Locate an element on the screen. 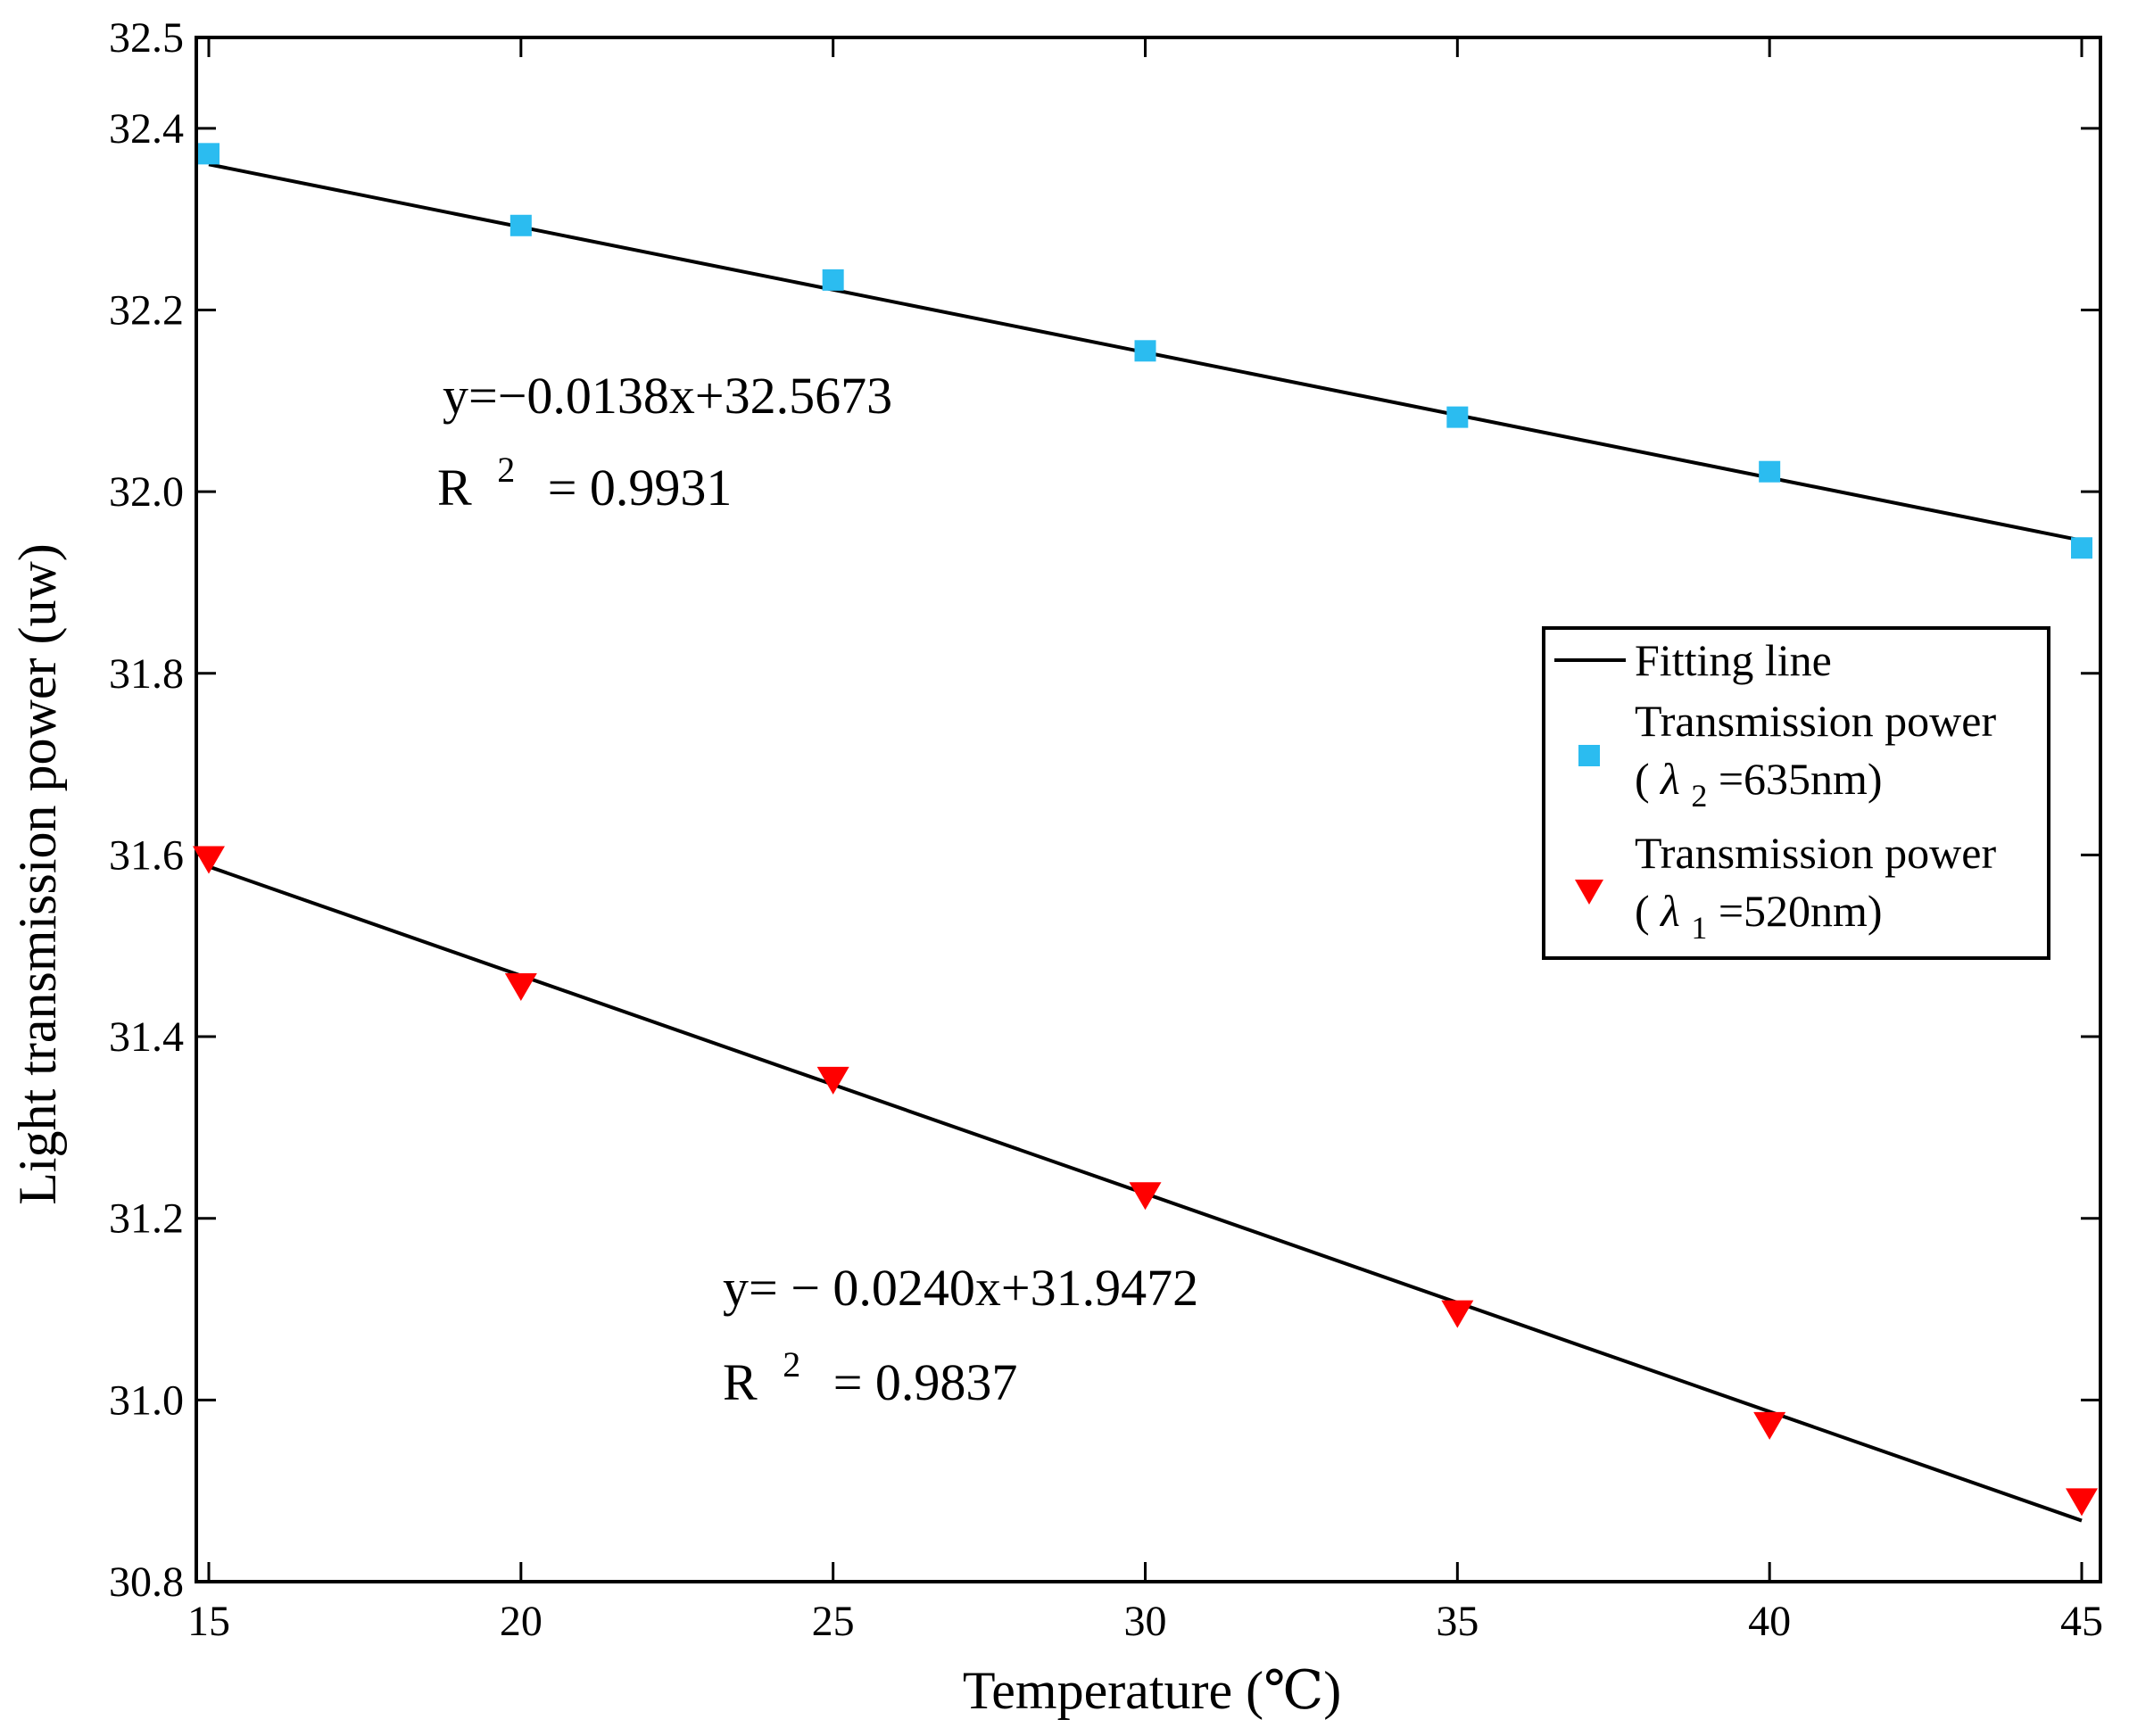 This screenshot has width=2129, height=1736. y-tick-label: 30.8 is located at coordinates (146, 1582).